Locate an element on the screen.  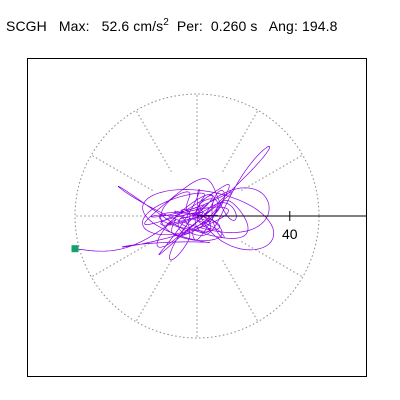
per-value: 0.260 s is located at coordinates (234, 26).